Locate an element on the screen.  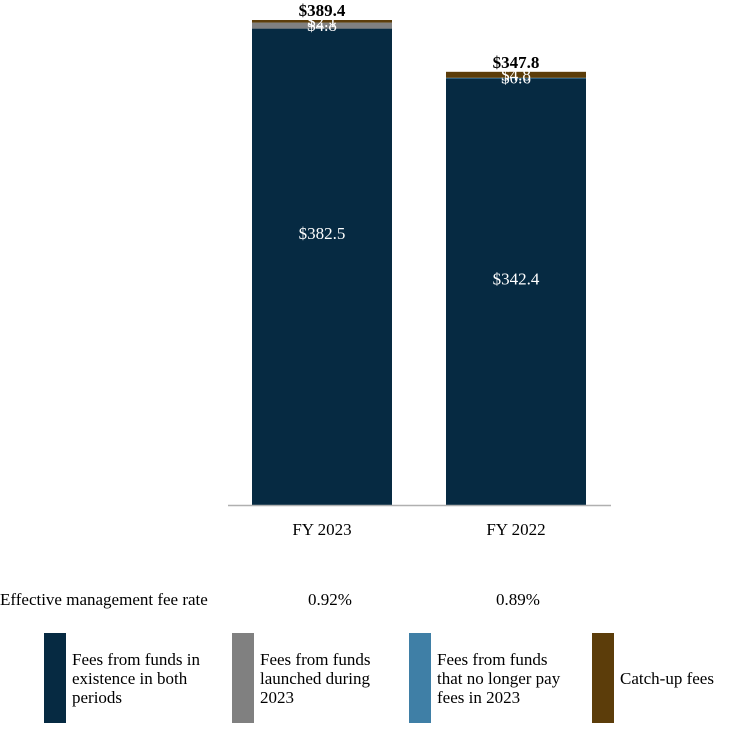
legend-label-line: launched during is located at coordinates (315, 678).